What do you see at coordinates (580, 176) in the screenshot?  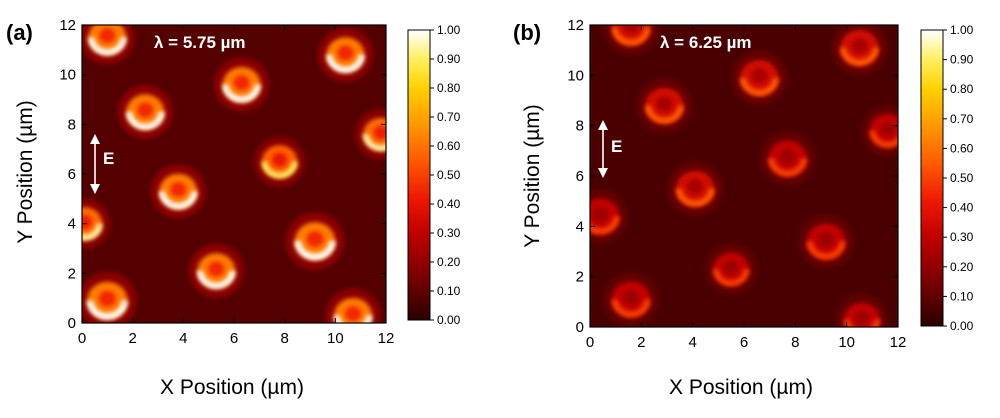 I see `y-tick-label: 6` at bounding box center [580, 176].